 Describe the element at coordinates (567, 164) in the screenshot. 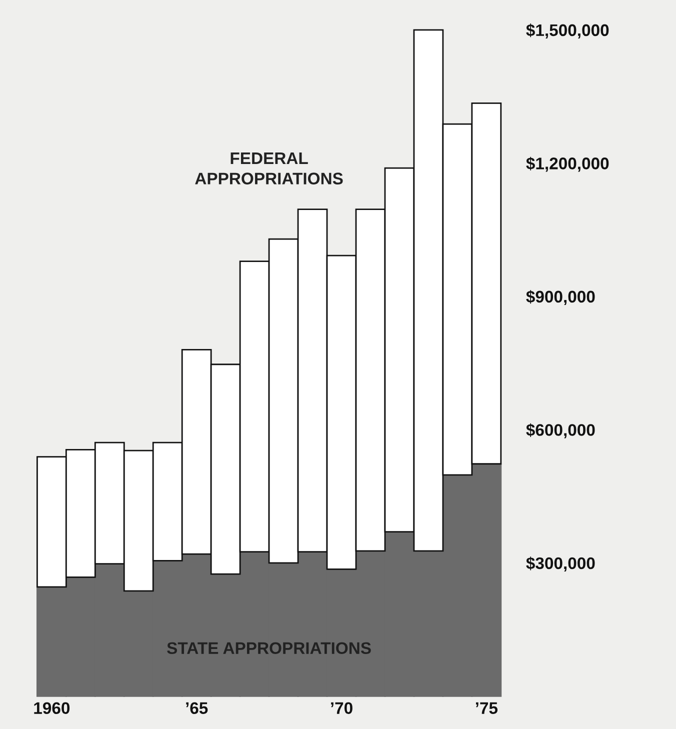

I see `y-tick-label: $1,200,000` at that location.